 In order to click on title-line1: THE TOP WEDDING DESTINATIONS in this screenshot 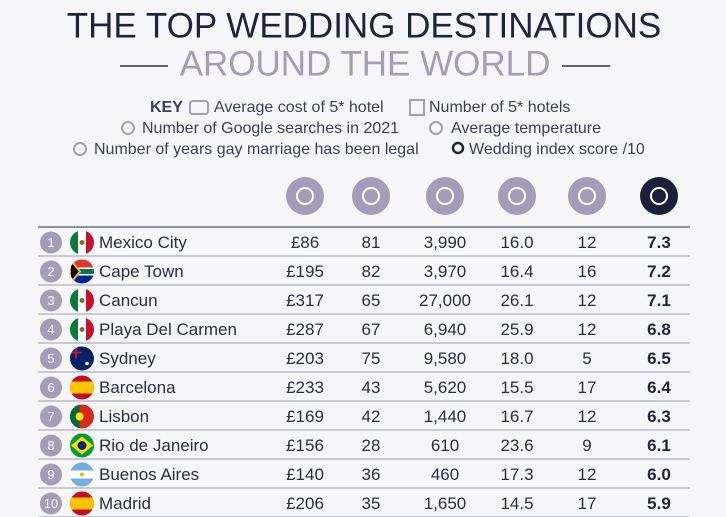, I will do `click(364, 25)`.